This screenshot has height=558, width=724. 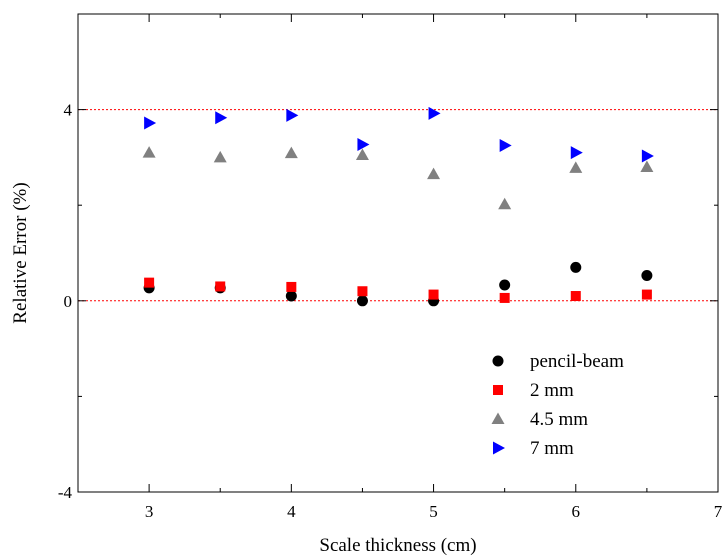 What do you see at coordinates (557, 405) in the screenshot?
I see `legend: pencil-beam 2 mm 4.5 mm 7 mm` at bounding box center [557, 405].